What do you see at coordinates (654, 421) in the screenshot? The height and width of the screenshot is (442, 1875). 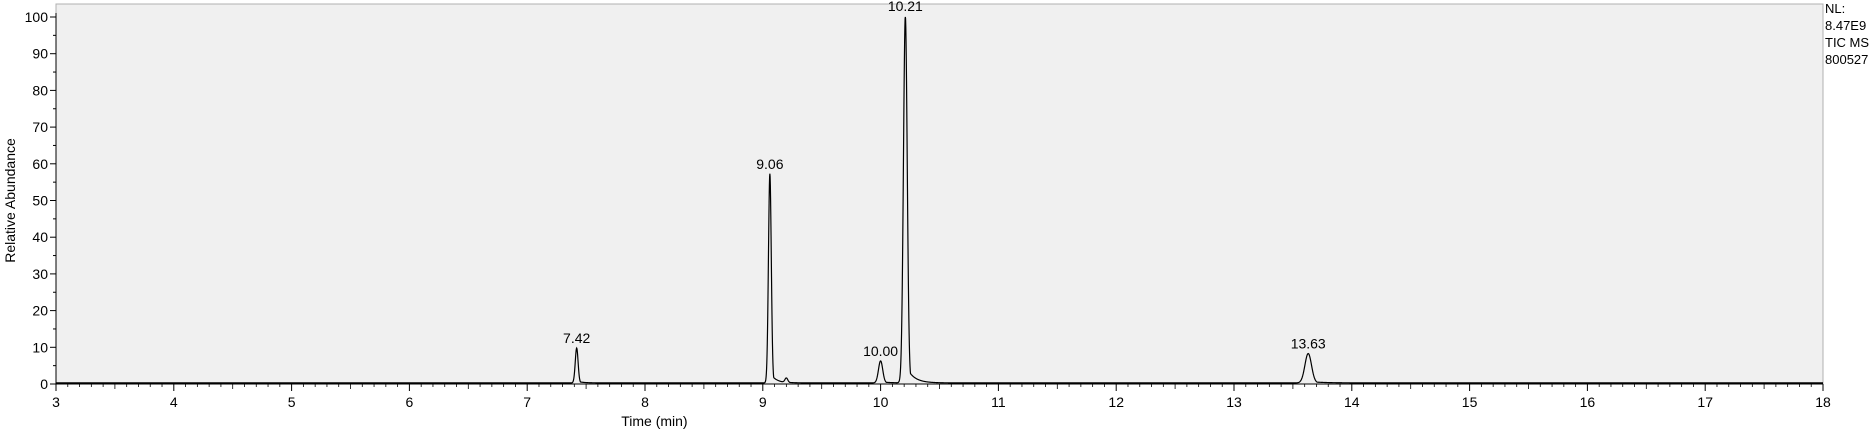 I see `x-axis-title: Time (min)` at bounding box center [654, 421].